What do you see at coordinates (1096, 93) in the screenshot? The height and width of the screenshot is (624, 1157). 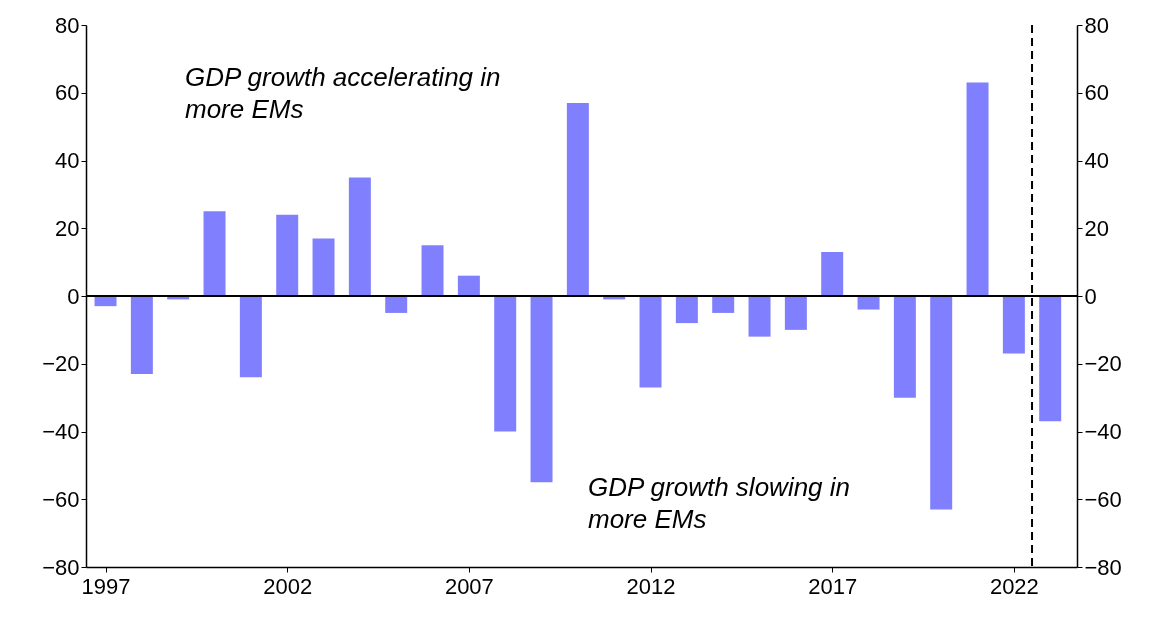 I see `y2-tick-label: 60` at bounding box center [1096, 93].